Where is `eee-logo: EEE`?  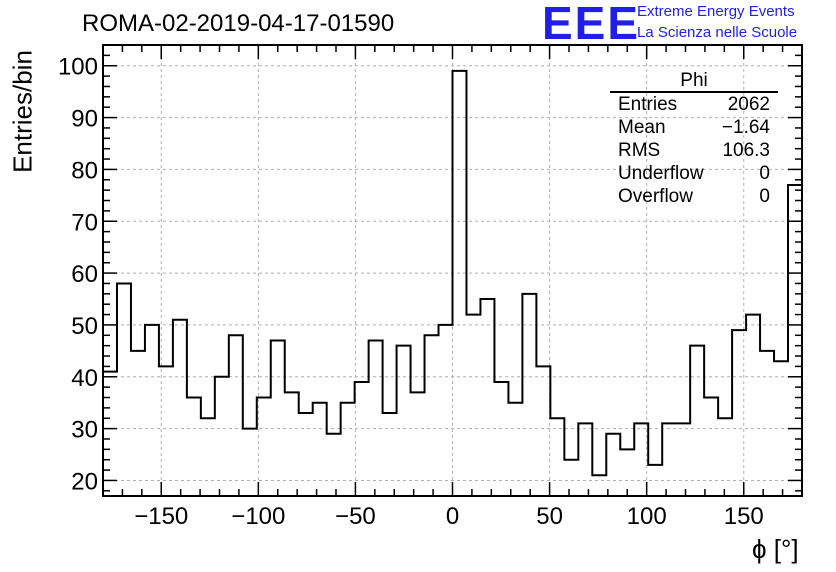 eee-logo: EEE is located at coordinates (591, 24).